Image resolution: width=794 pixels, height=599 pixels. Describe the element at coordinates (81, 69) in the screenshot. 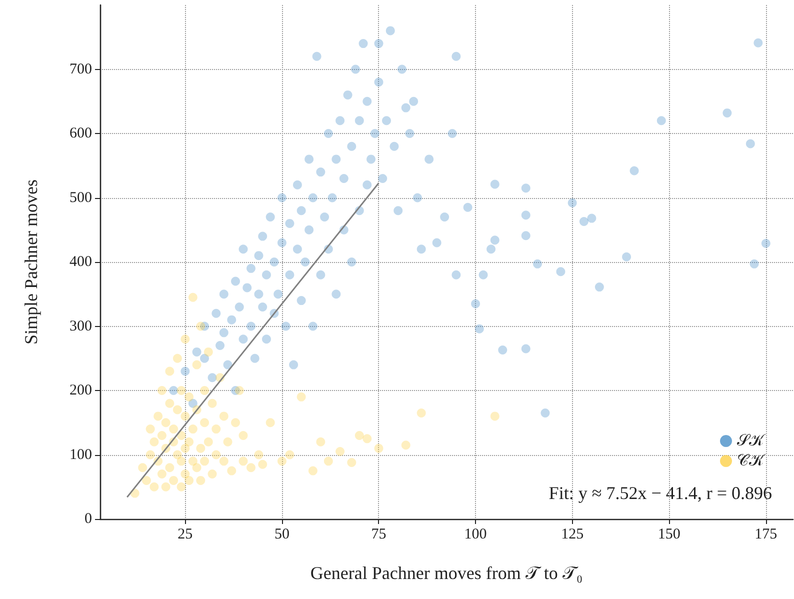

I see `y-tick-label: 700` at that location.